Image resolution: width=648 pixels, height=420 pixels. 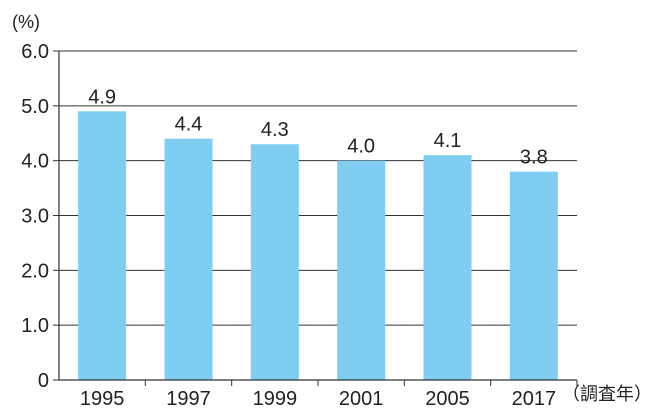 I want to click on data-label-1995: 4.9, so click(x=102, y=97).